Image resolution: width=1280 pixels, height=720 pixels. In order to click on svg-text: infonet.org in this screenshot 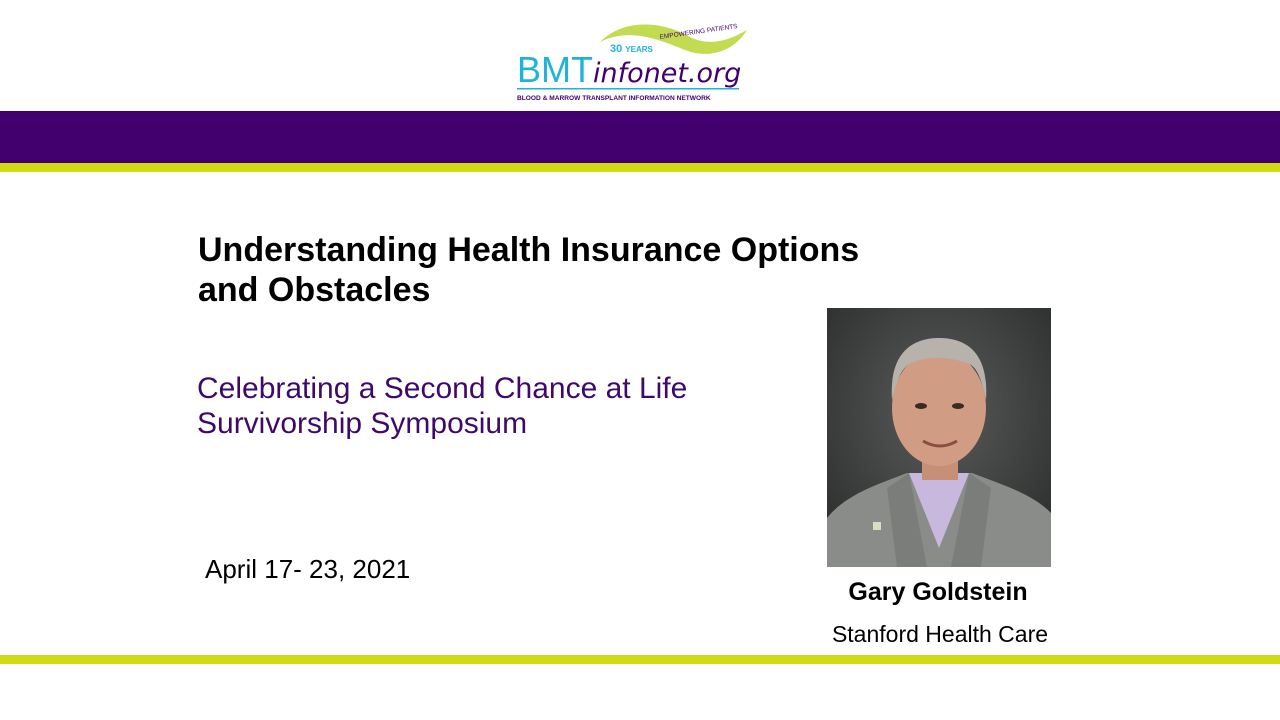, I will do `click(667, 73)`.